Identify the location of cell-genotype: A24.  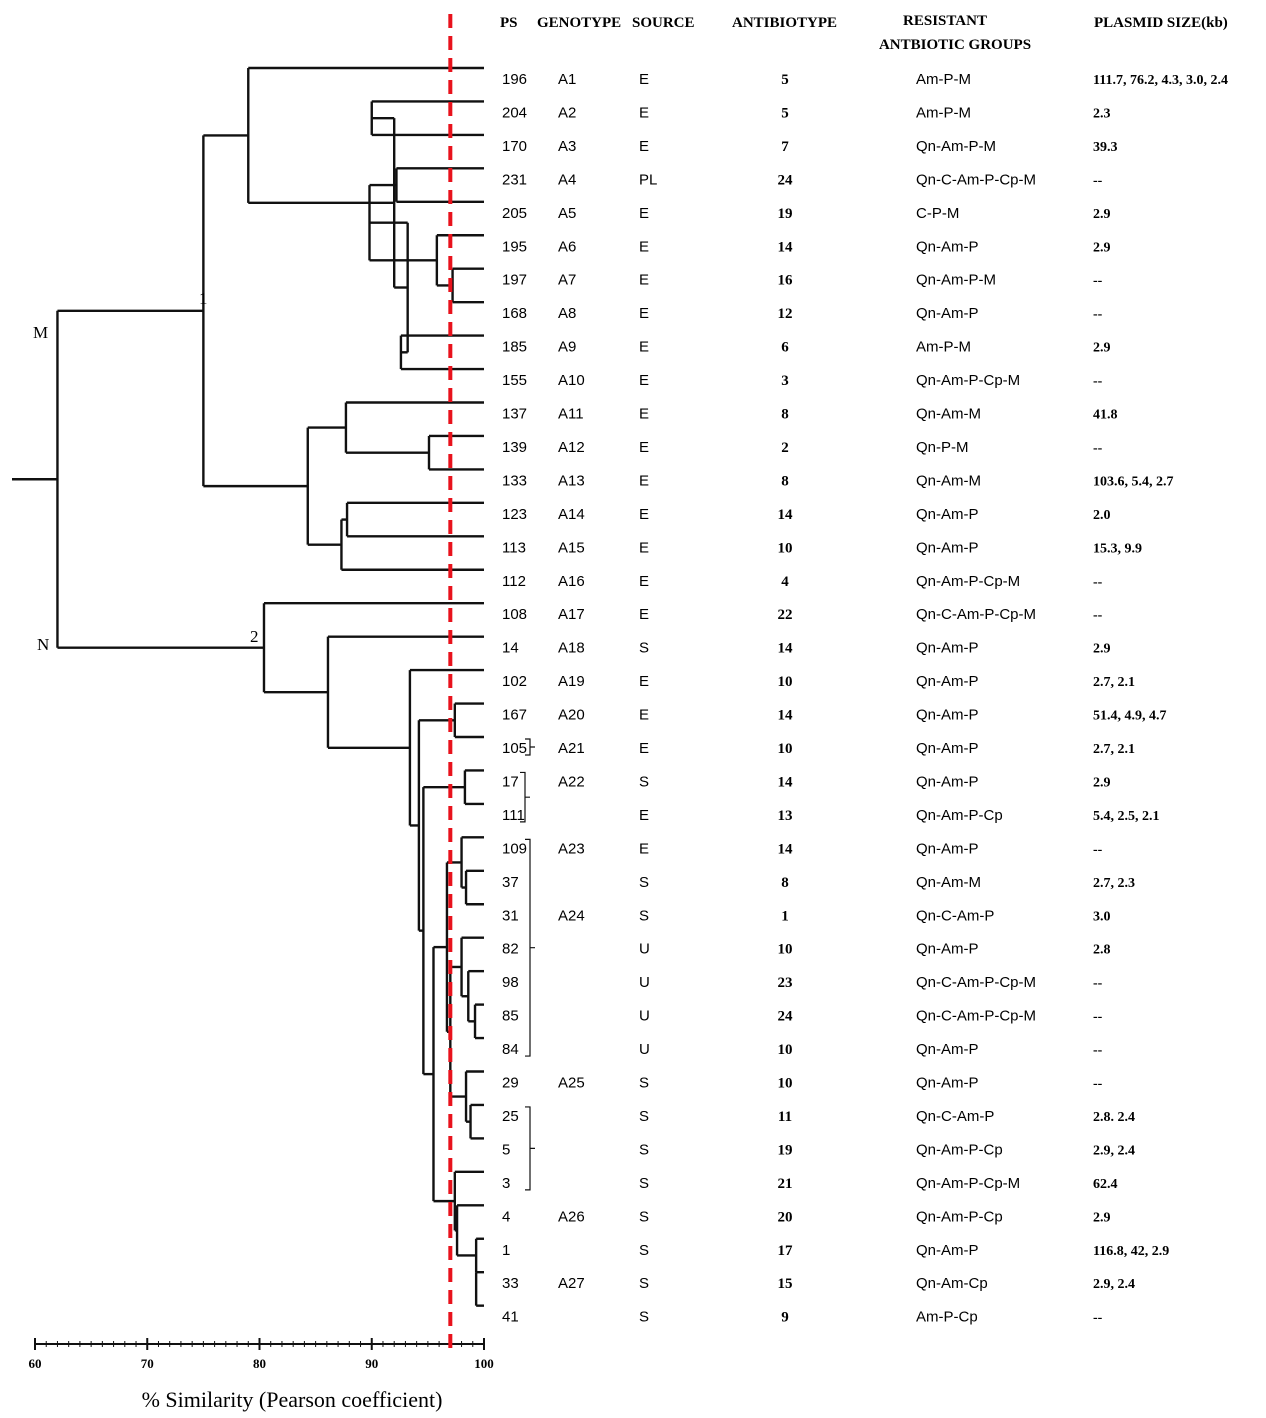
(571, 915).